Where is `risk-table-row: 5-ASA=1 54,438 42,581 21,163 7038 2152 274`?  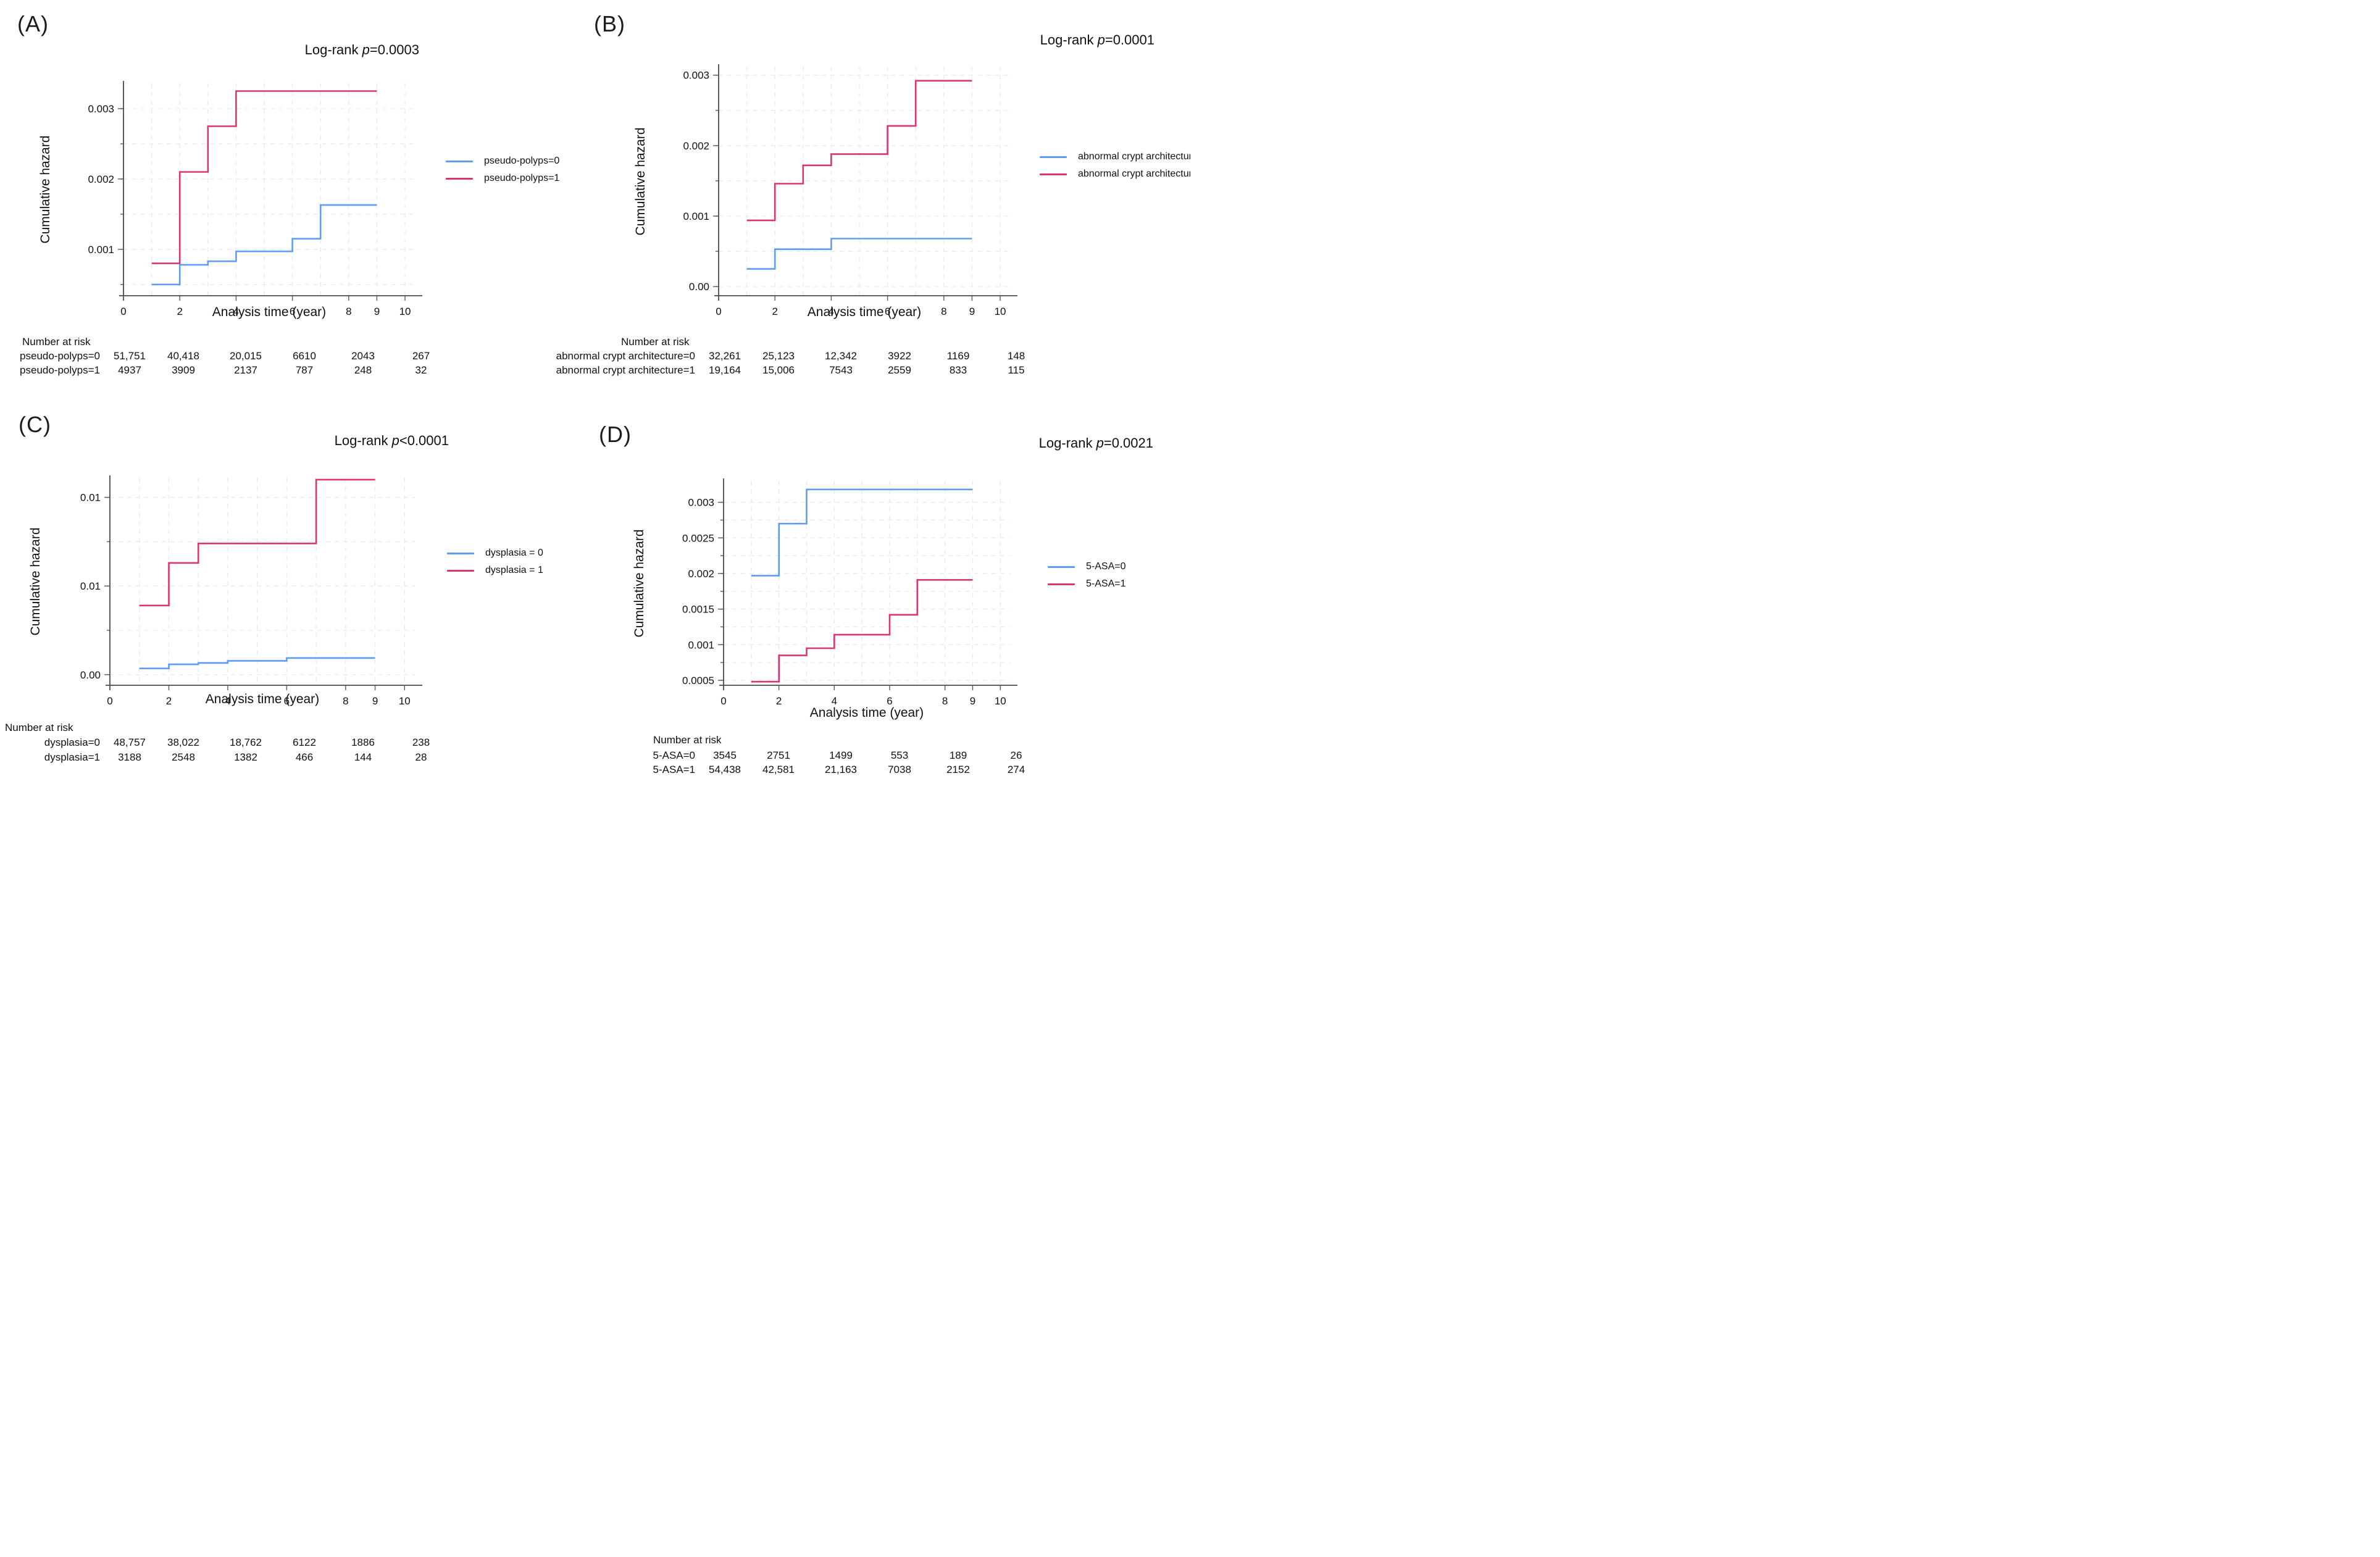
risk-table-row: 5-ASA=1 54,438 42,581 21,163 7038 2152 274 is located at coordinates (892, 770).